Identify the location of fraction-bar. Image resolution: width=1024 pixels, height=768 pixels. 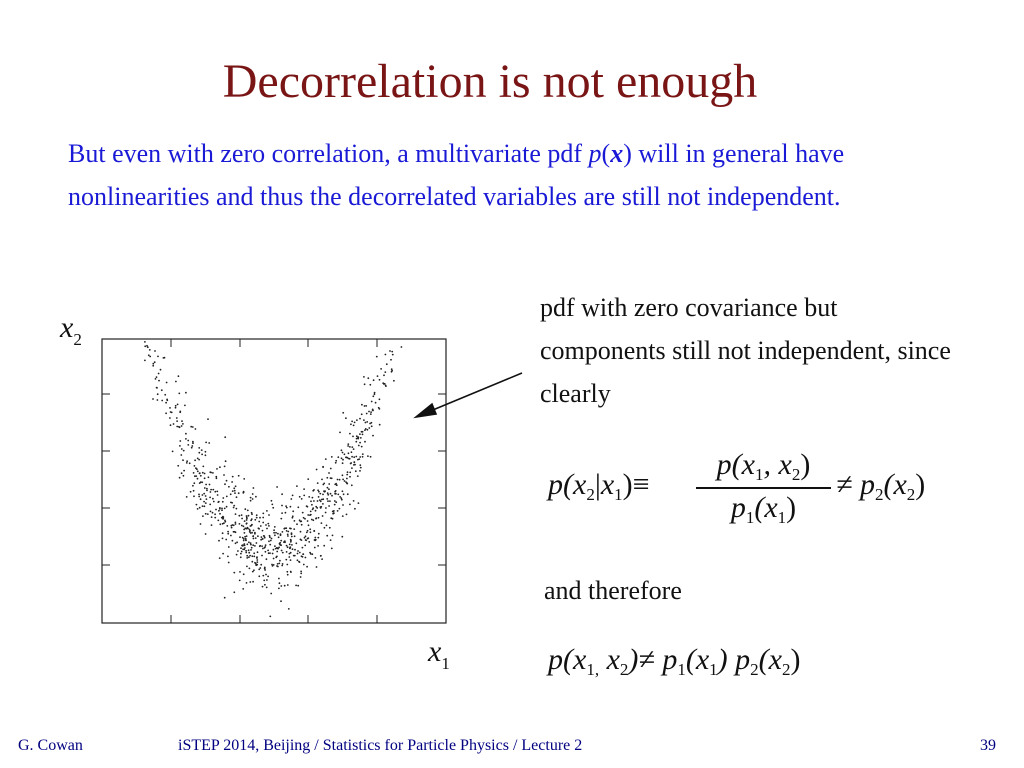
(763, 488).